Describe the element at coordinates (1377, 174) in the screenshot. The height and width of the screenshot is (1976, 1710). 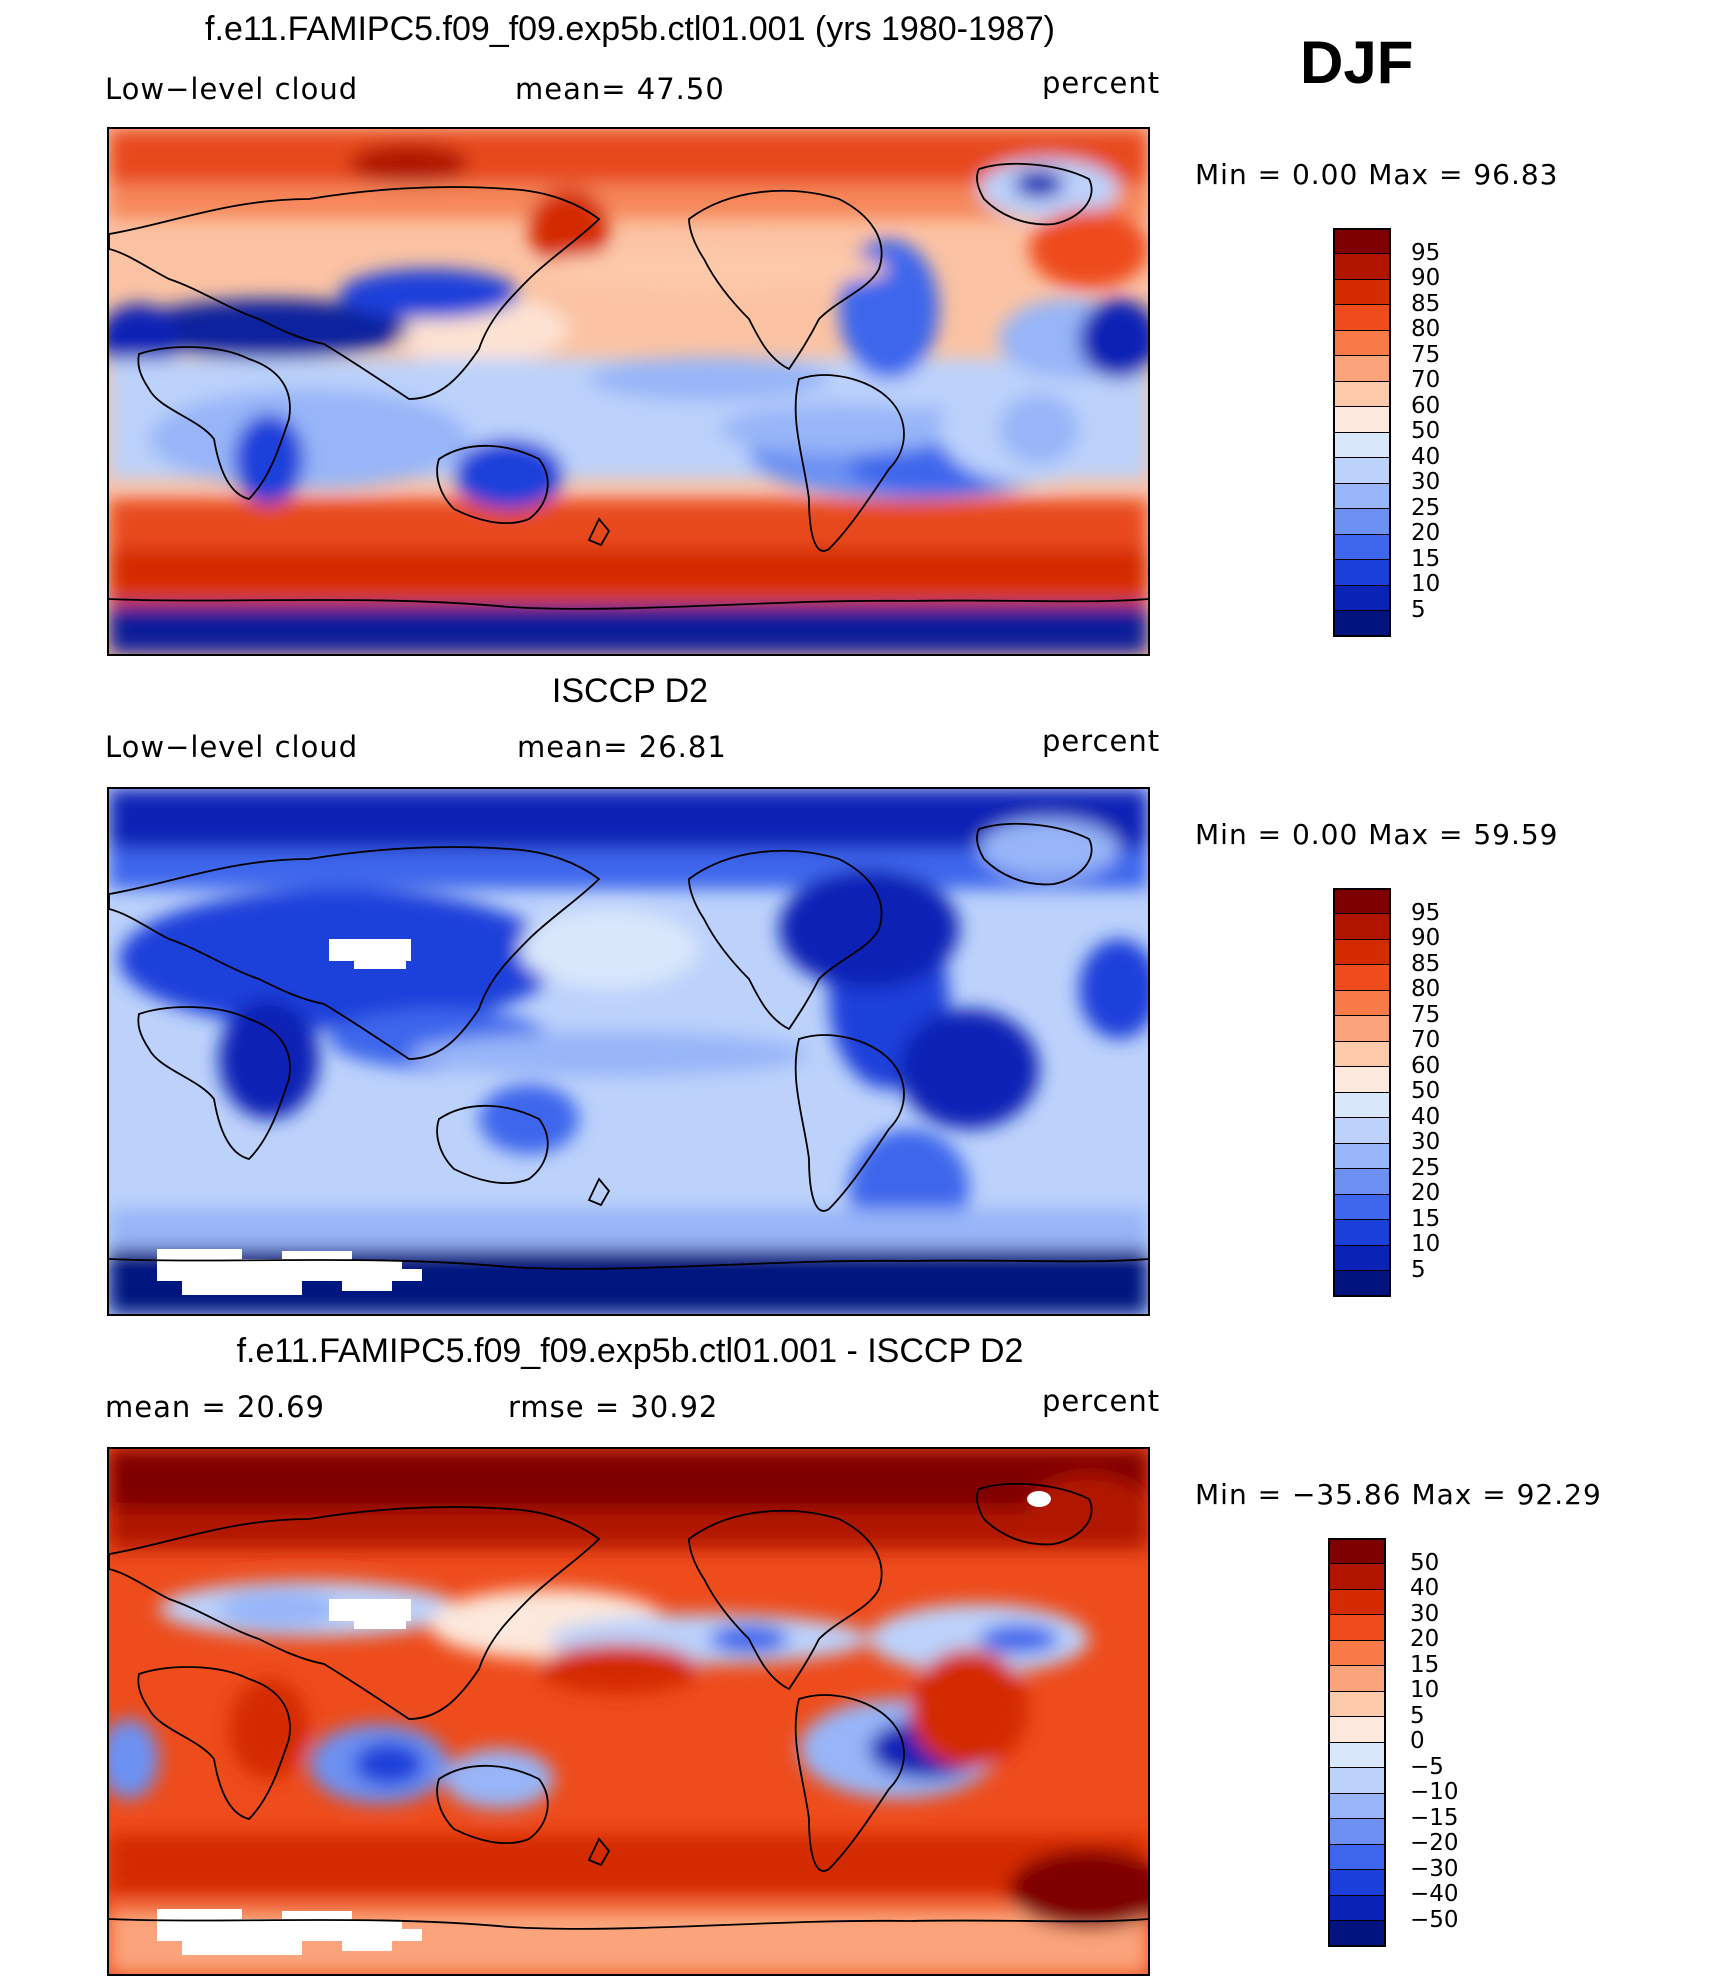
I see `panel1-minmax: Min = 0.00 Max = 96.83` at that location.